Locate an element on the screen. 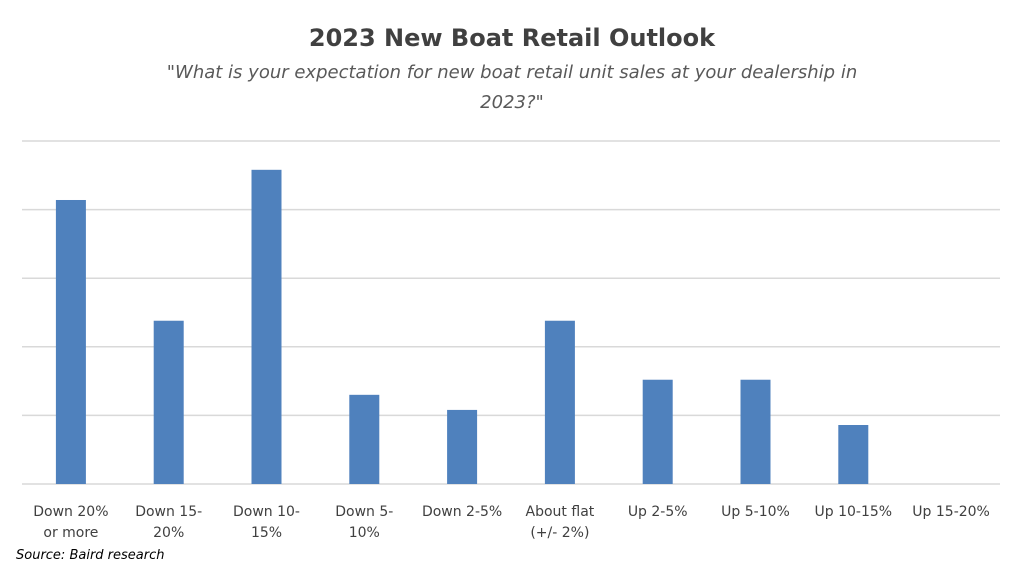  category-label: Down 15-20% is located at coordinates (168, 522).